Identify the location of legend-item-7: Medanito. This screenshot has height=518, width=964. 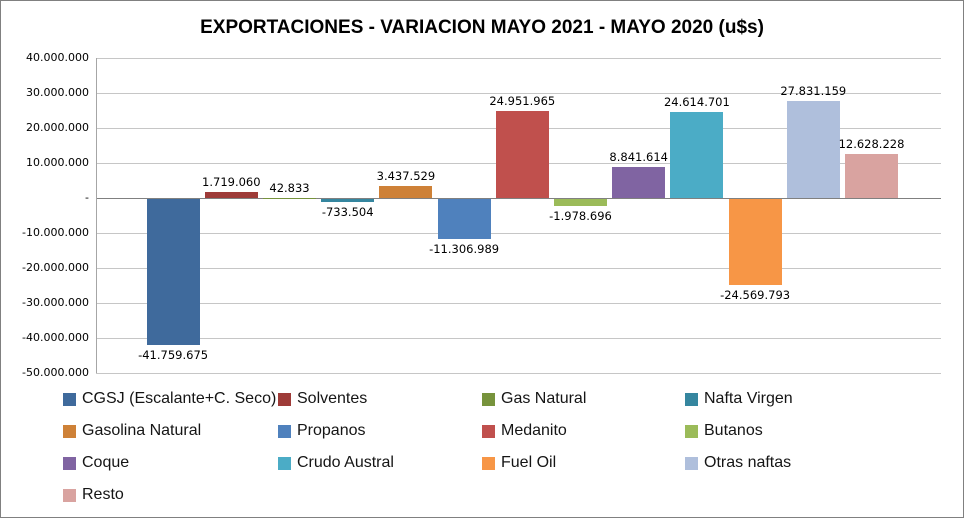
(583, 431).